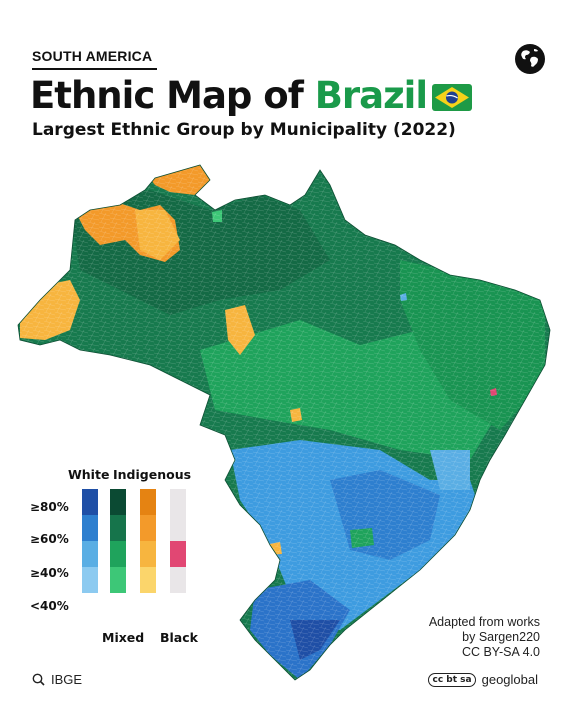 The height and width of the screenshot is (714, 566). Describe the element at coordinates (49, 539) in the screenshot. I see `legend-row-label: ≥60%` at that location.